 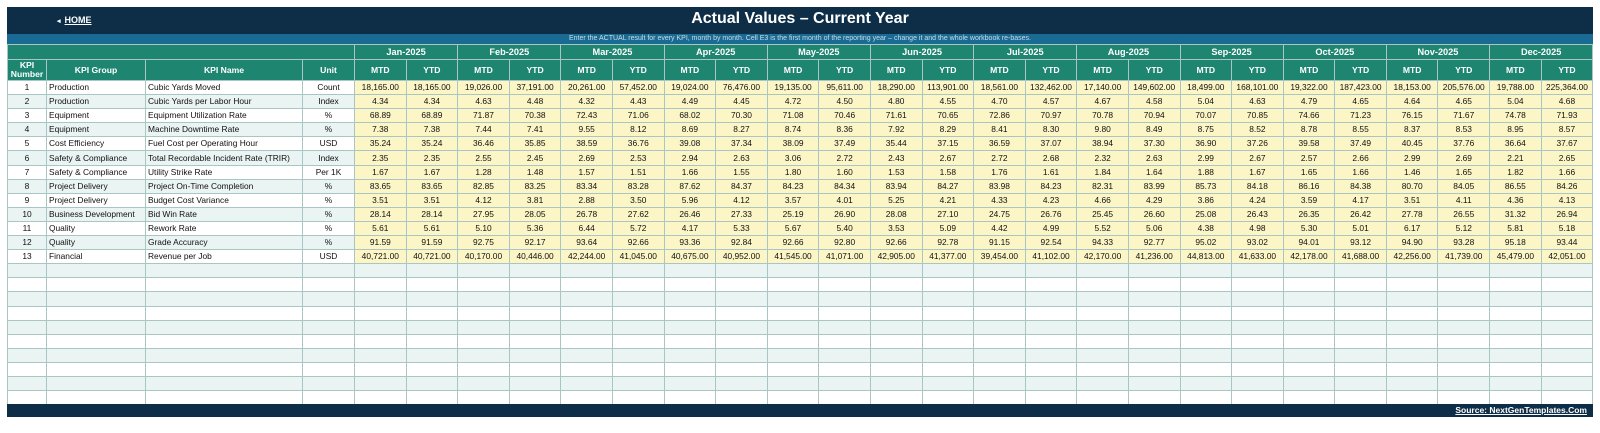 What do you see at coordinates (948, 243) in the screenshot?
I see `ytd-value-cell: 92.78` at bounding box center [948, 243].